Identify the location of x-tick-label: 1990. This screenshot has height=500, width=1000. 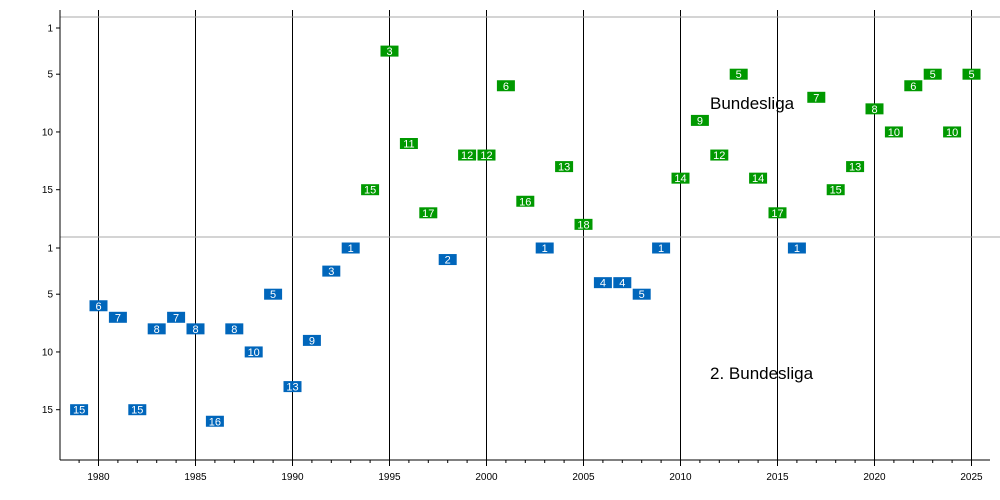
(292, 477).